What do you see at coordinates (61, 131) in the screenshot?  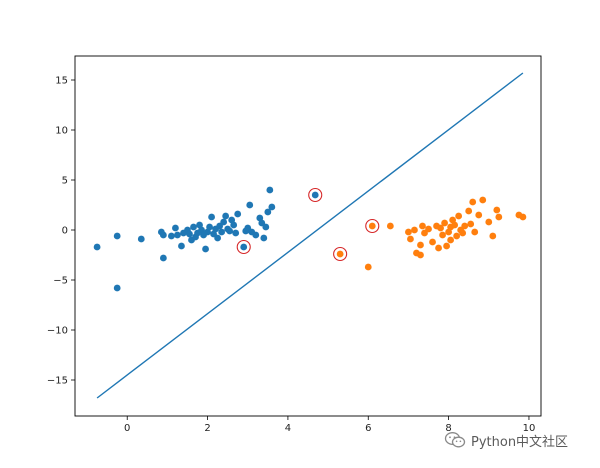 I see `y-tick-label: 10` at bounding box center [61, 131].